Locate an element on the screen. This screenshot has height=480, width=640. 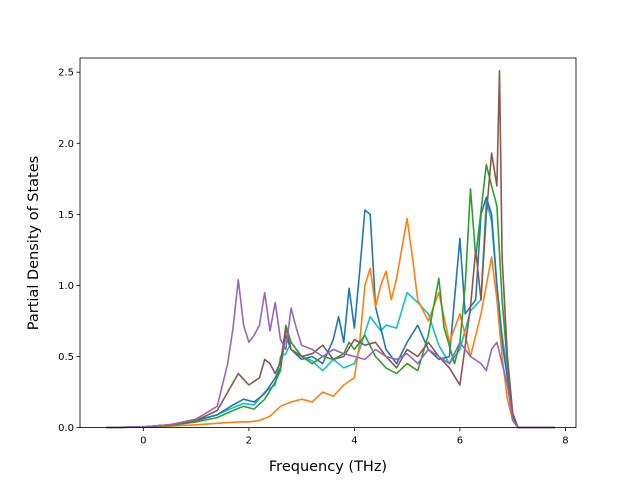
x-tick-label: 2 is located at coordinates (249, 441).